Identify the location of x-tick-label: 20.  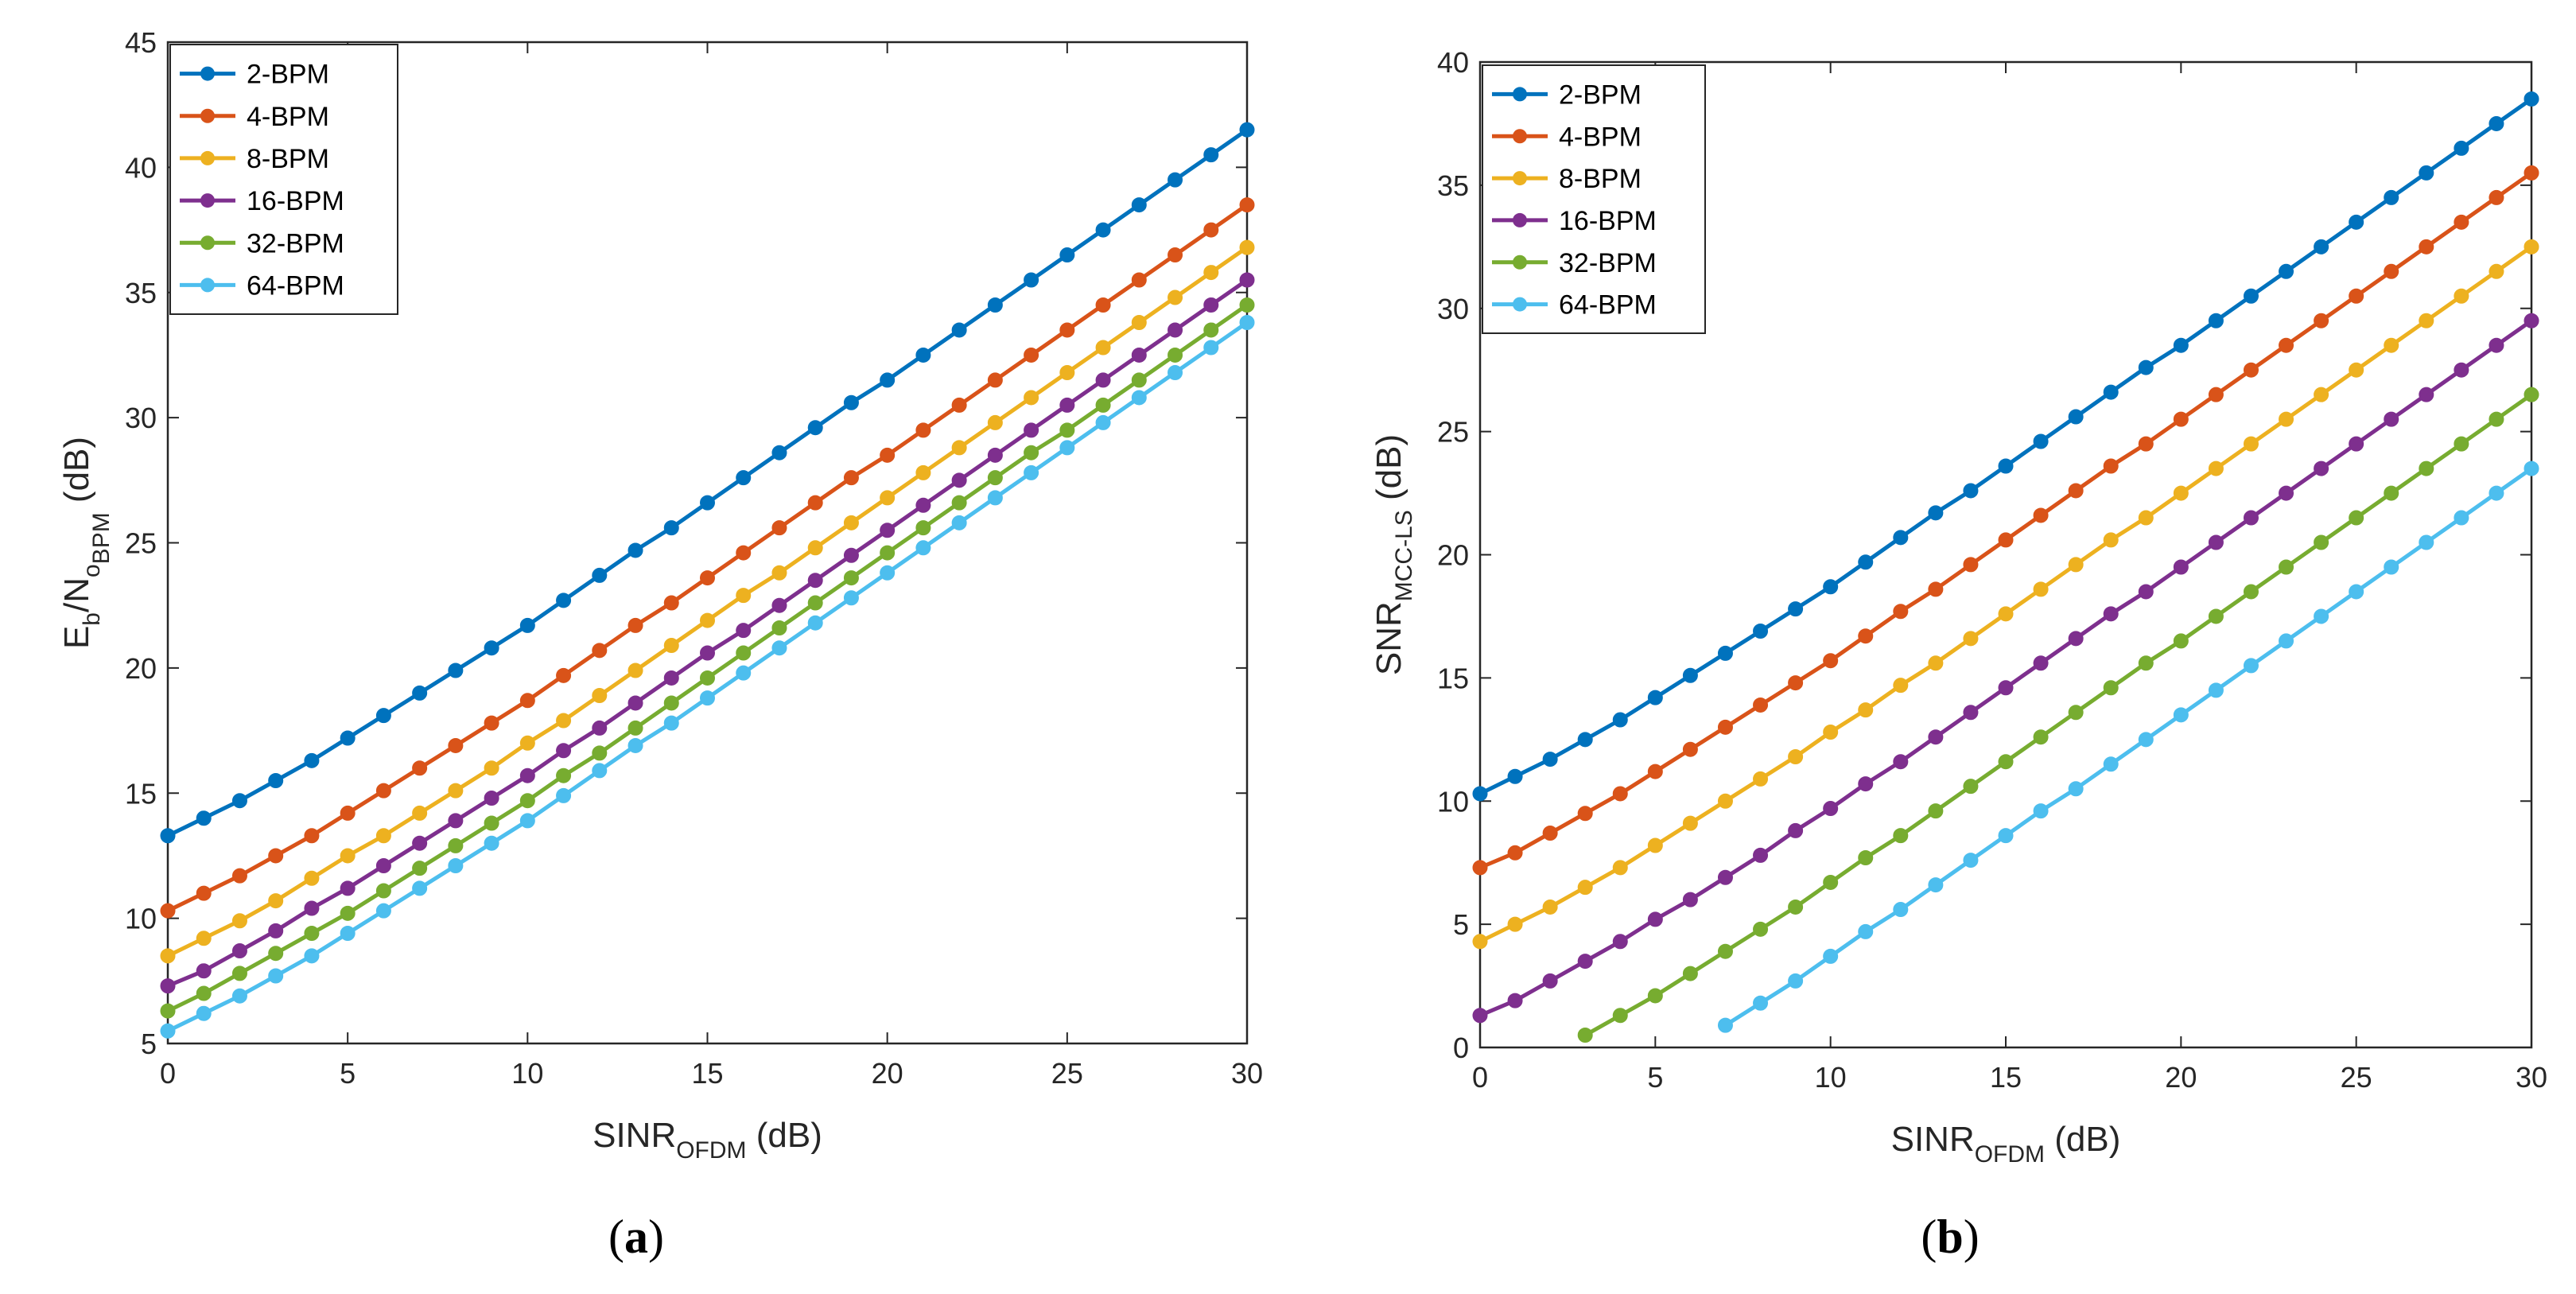
(887, 1073).